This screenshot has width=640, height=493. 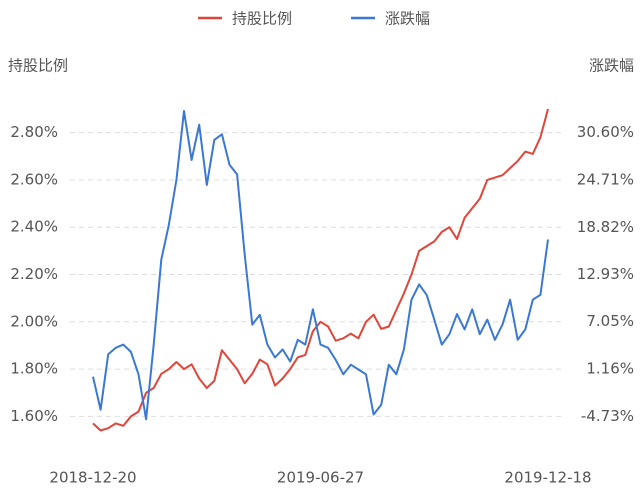 What do you see at coordinates (34, 321) in the screenshot?
I see `y-tick-label: 2.00%` at bounding box center [34, 321].